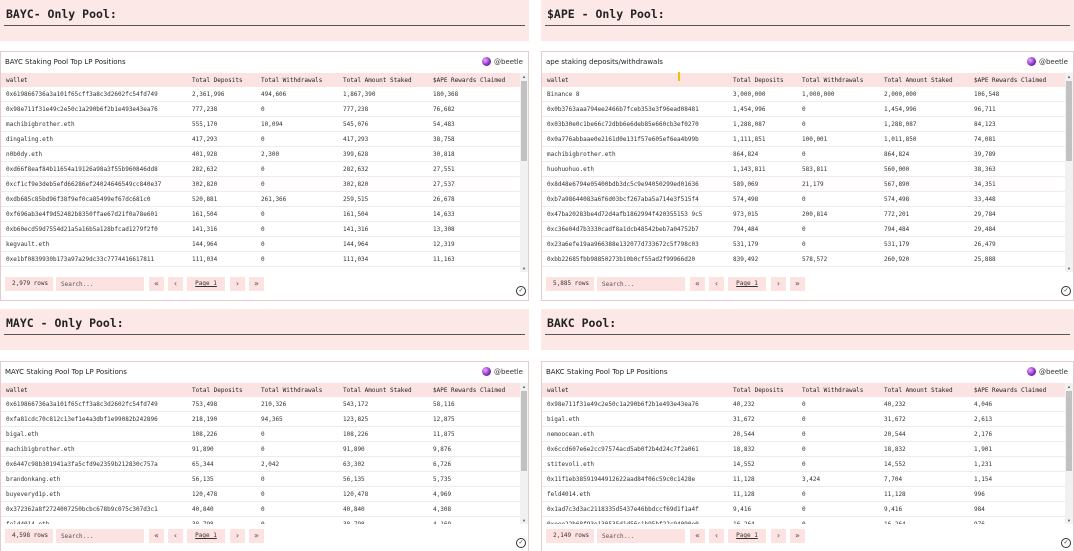  Describe the element at coordinates (66, 372) in the screenshot. I see `widget-title: MAYC Staking Pool Top LP Positions` at that location.